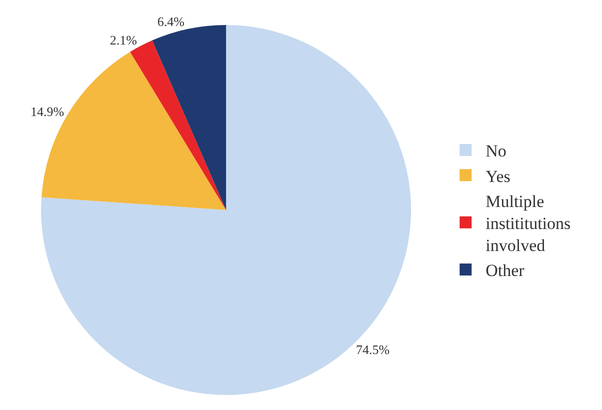 This screenshot has height=410, width=602. I want to click on legend-label: Other, so click(505, 270).